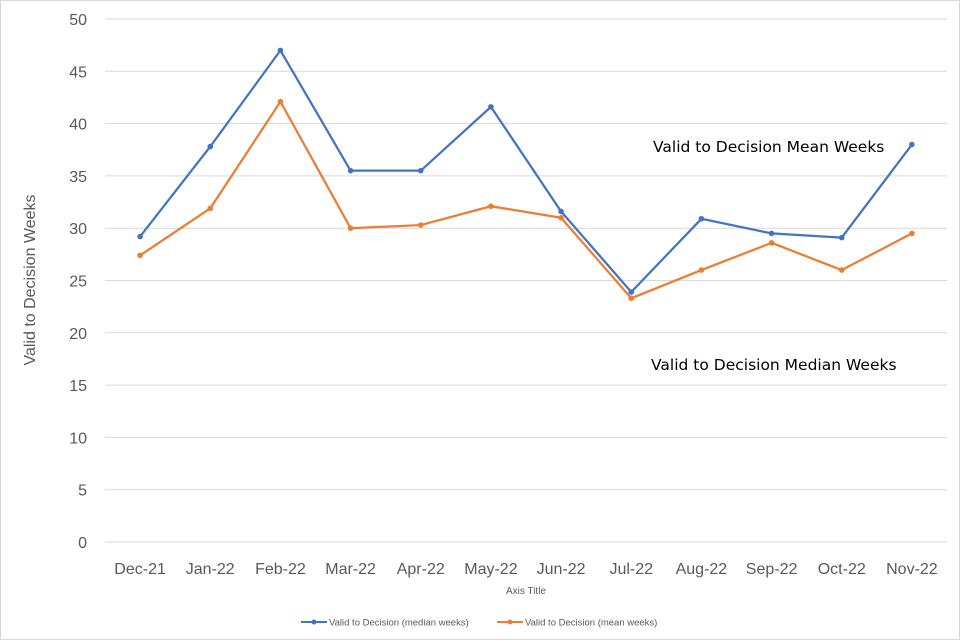  I want to click on x-tick-label: Jun-22, so click(561, 569).